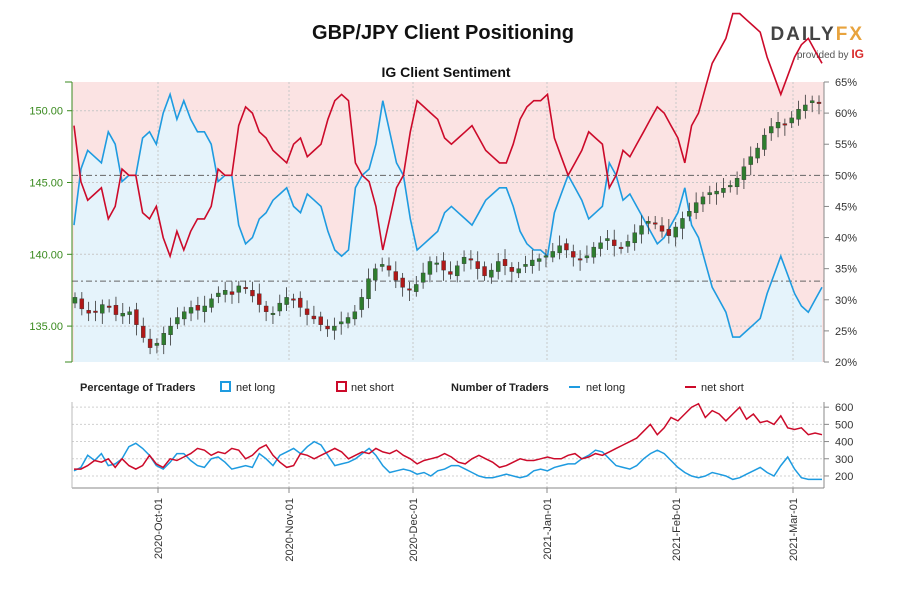 This screenshot has height=600, width=900. What do you see at coordinates (46, 184) in the screenshot?
I see `price-tick-label-1: 145.00` at bounding box center [46, 184].